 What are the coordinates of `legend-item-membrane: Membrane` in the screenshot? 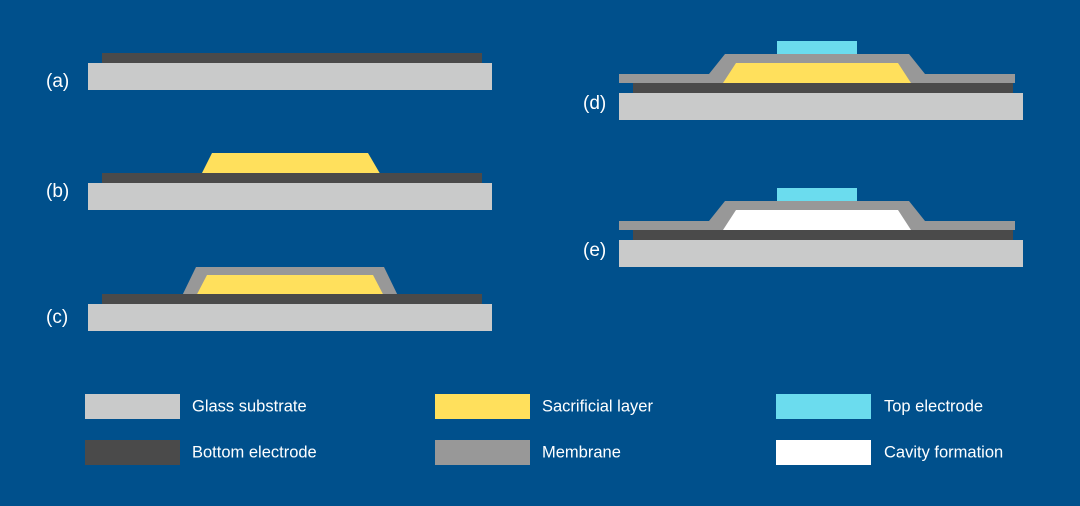 It's located at (528, 452).